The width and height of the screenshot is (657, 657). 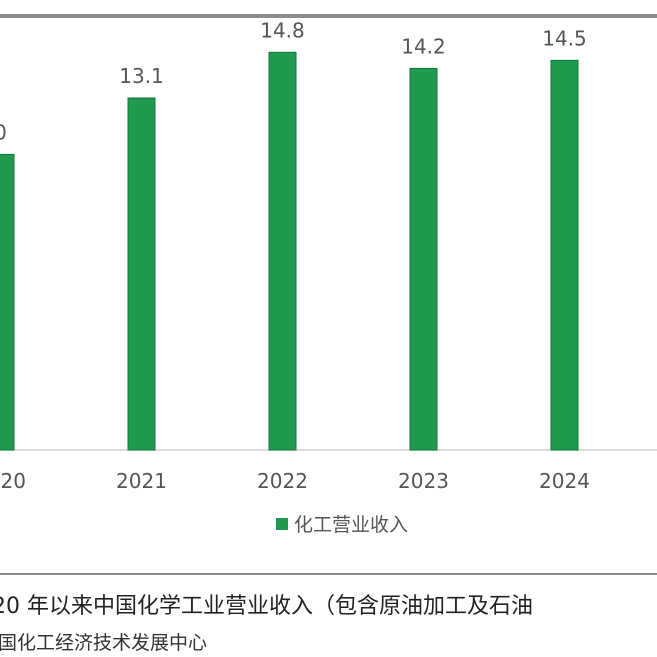 What do you see at coordinates (141, 76) in the screenshot?
I see `value-label-2021: 13.1` at bounding box center [141, 76].